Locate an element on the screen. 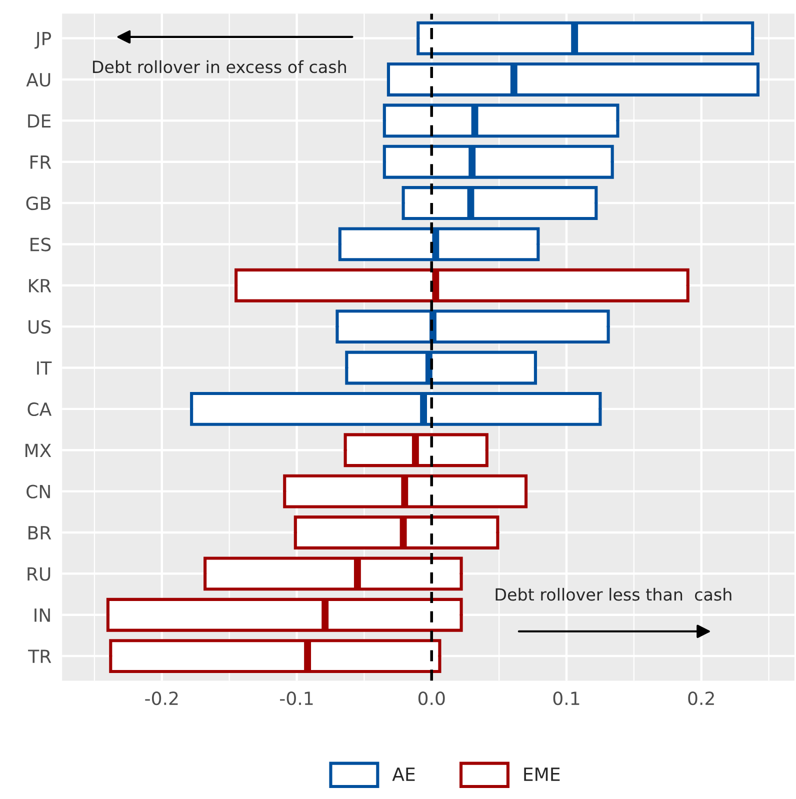 The height and width of the screenshot is (799, 796). legend-label: EME is located at coordinates (542, 774).